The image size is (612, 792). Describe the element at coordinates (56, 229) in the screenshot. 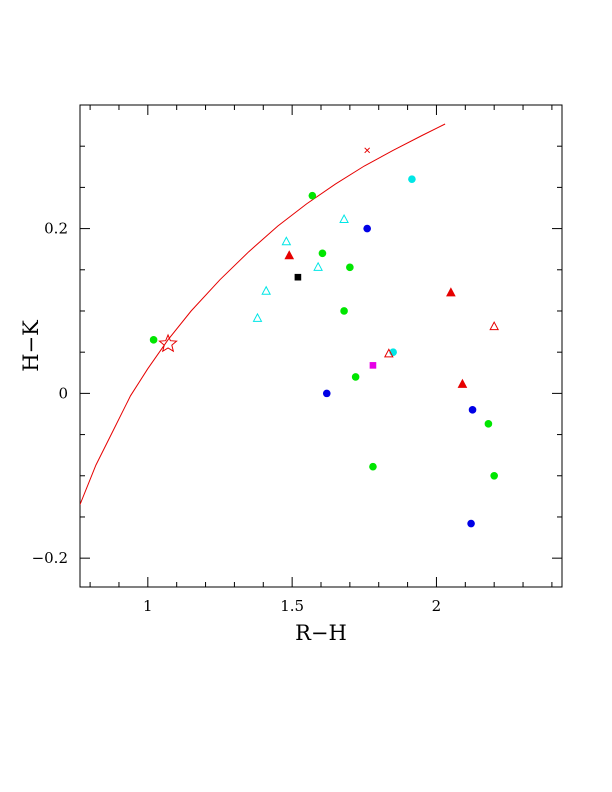

I see `y-tick-label: 0.2` at that location.